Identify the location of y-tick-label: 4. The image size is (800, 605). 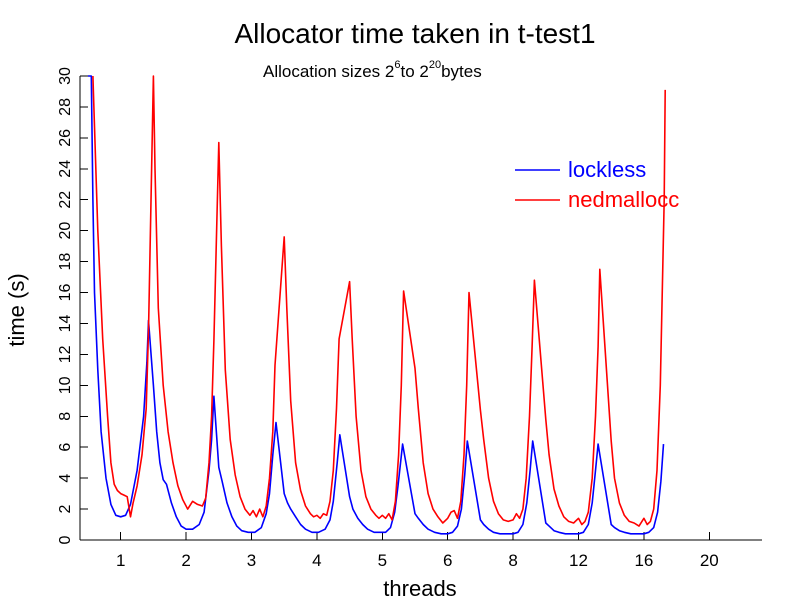
(65, 478).